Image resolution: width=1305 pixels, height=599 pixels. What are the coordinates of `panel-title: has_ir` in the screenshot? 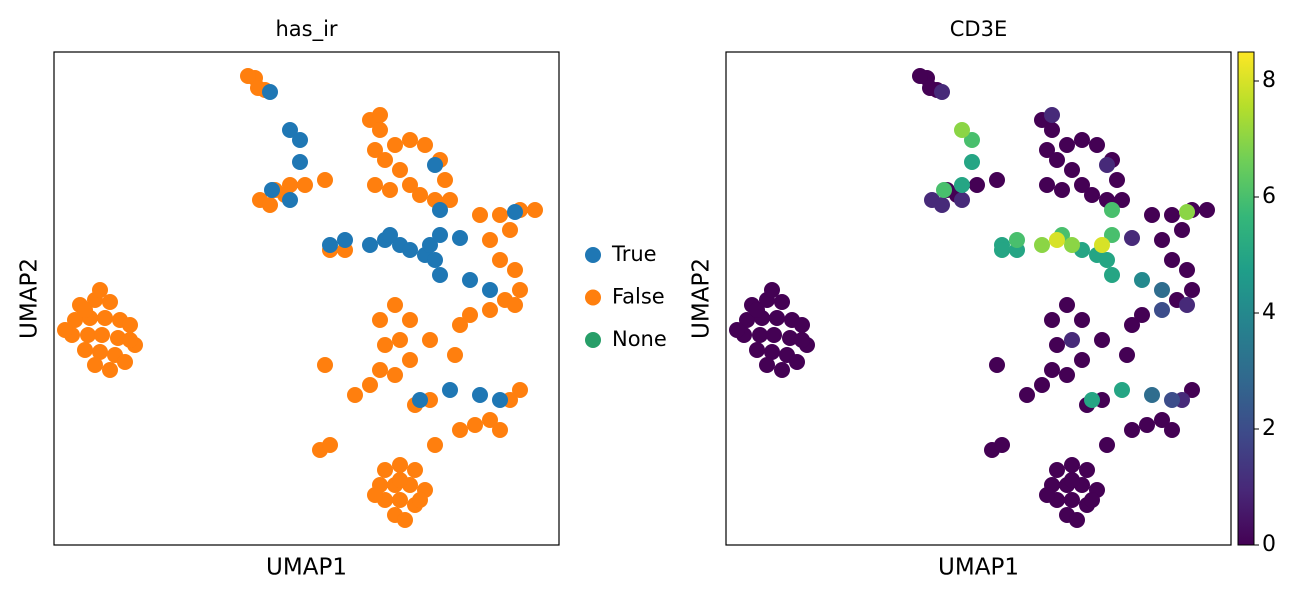 It's located at (306, 29).